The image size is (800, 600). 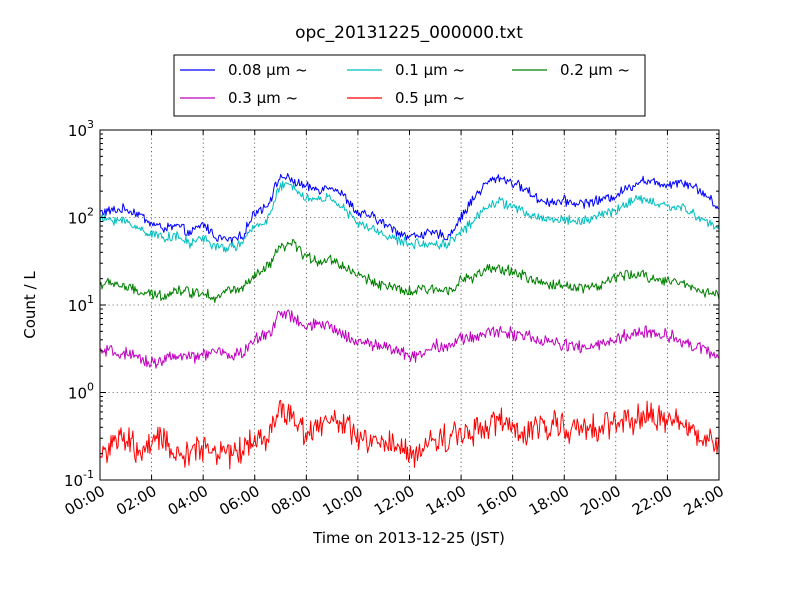 I want to click on x-tick-label: 14:00, so click(x=446, y=500).